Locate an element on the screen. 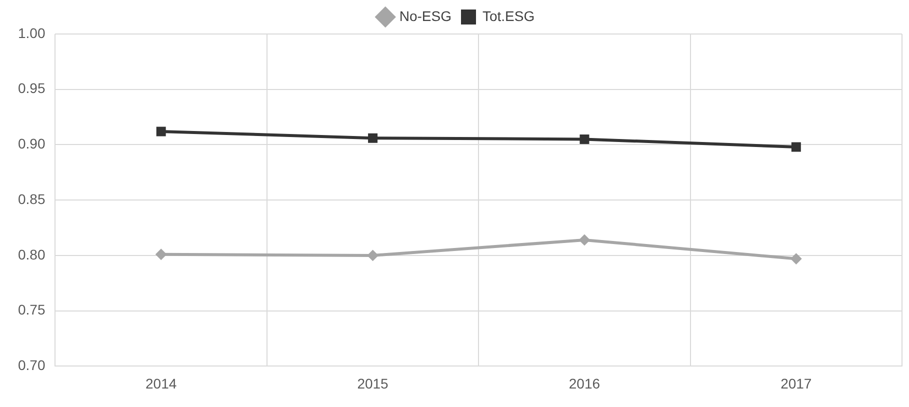 This screenshot has width=909, height=407. x-tick-label: 2015 is located at coordinates (373, 383).